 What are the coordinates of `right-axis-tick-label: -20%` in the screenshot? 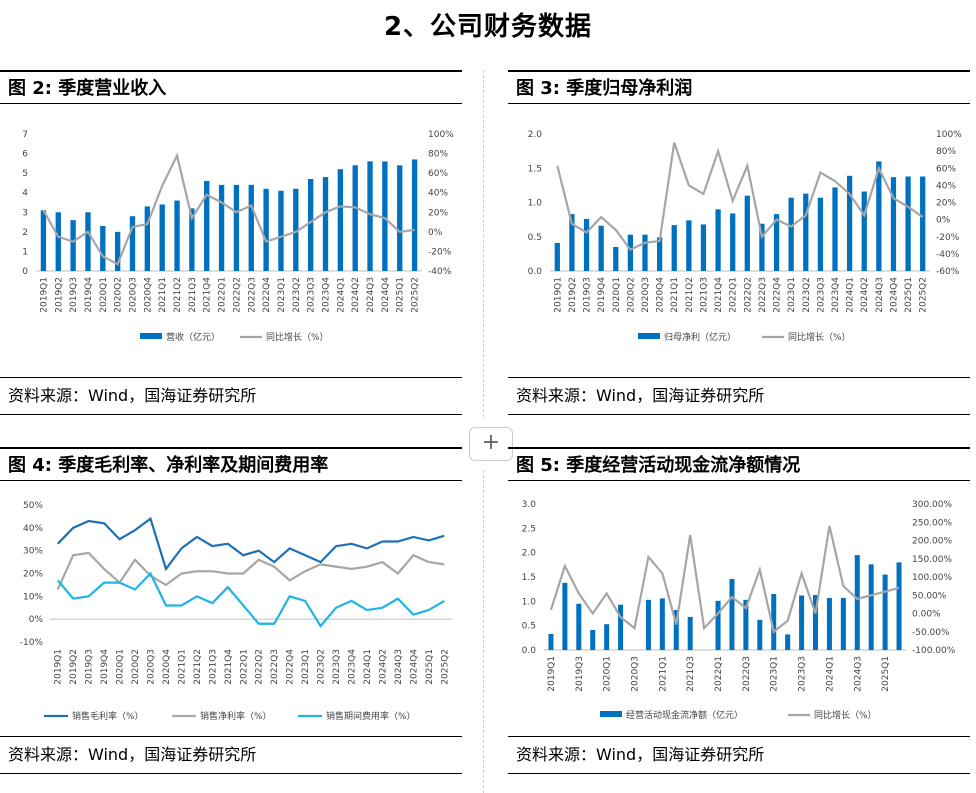 It's located at (440, 252).